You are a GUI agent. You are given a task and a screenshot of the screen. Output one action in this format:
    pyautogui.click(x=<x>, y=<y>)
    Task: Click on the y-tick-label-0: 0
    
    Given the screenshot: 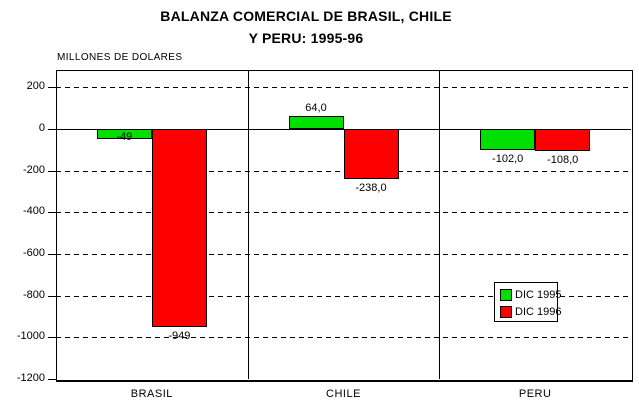 What is the action you would take?
    pyautogui.click(x=41, y=127)
    